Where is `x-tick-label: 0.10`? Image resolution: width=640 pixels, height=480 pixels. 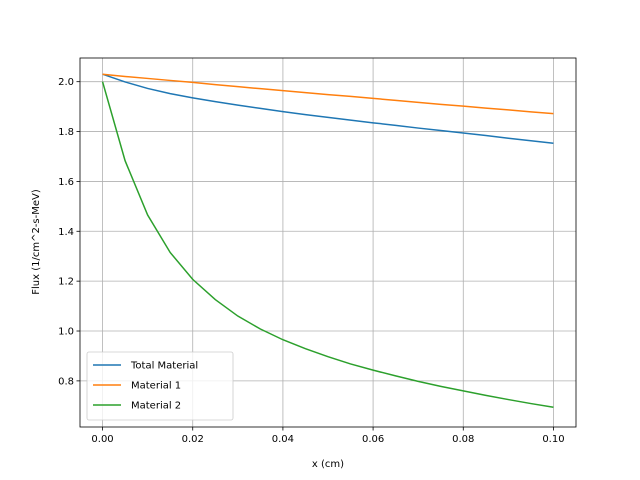
x-tick-label: 0.10 is located at coordinates (553, 439).